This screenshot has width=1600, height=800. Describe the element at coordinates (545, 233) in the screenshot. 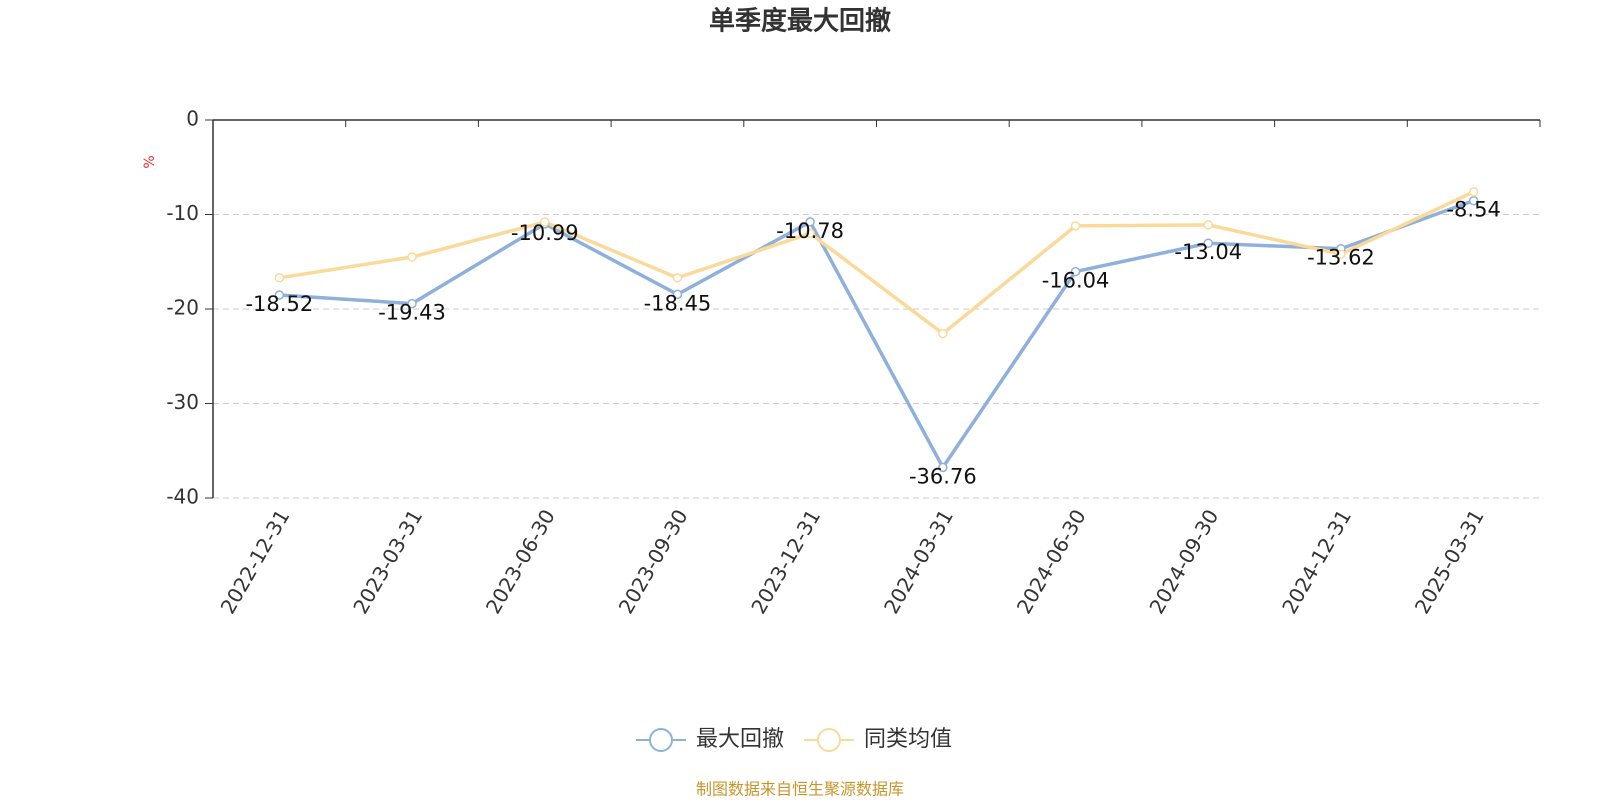

I see `data-label: -10.99` at that location.